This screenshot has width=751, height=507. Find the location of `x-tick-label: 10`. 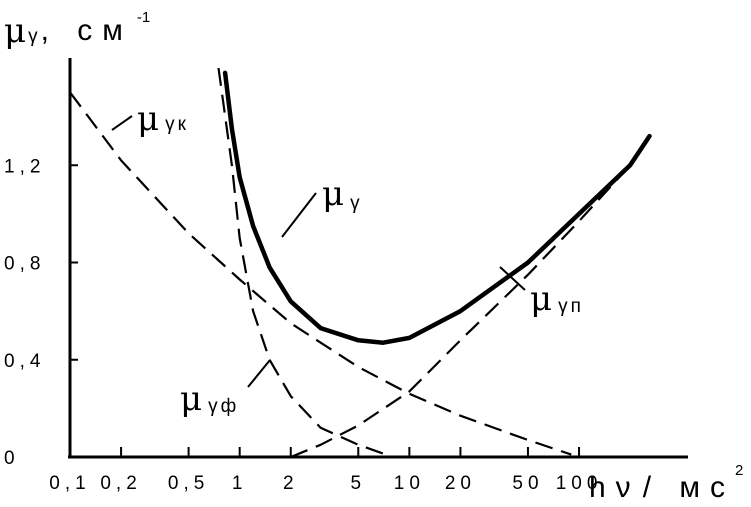

x-tick-label: 10 is located at coordinates (409, 483).